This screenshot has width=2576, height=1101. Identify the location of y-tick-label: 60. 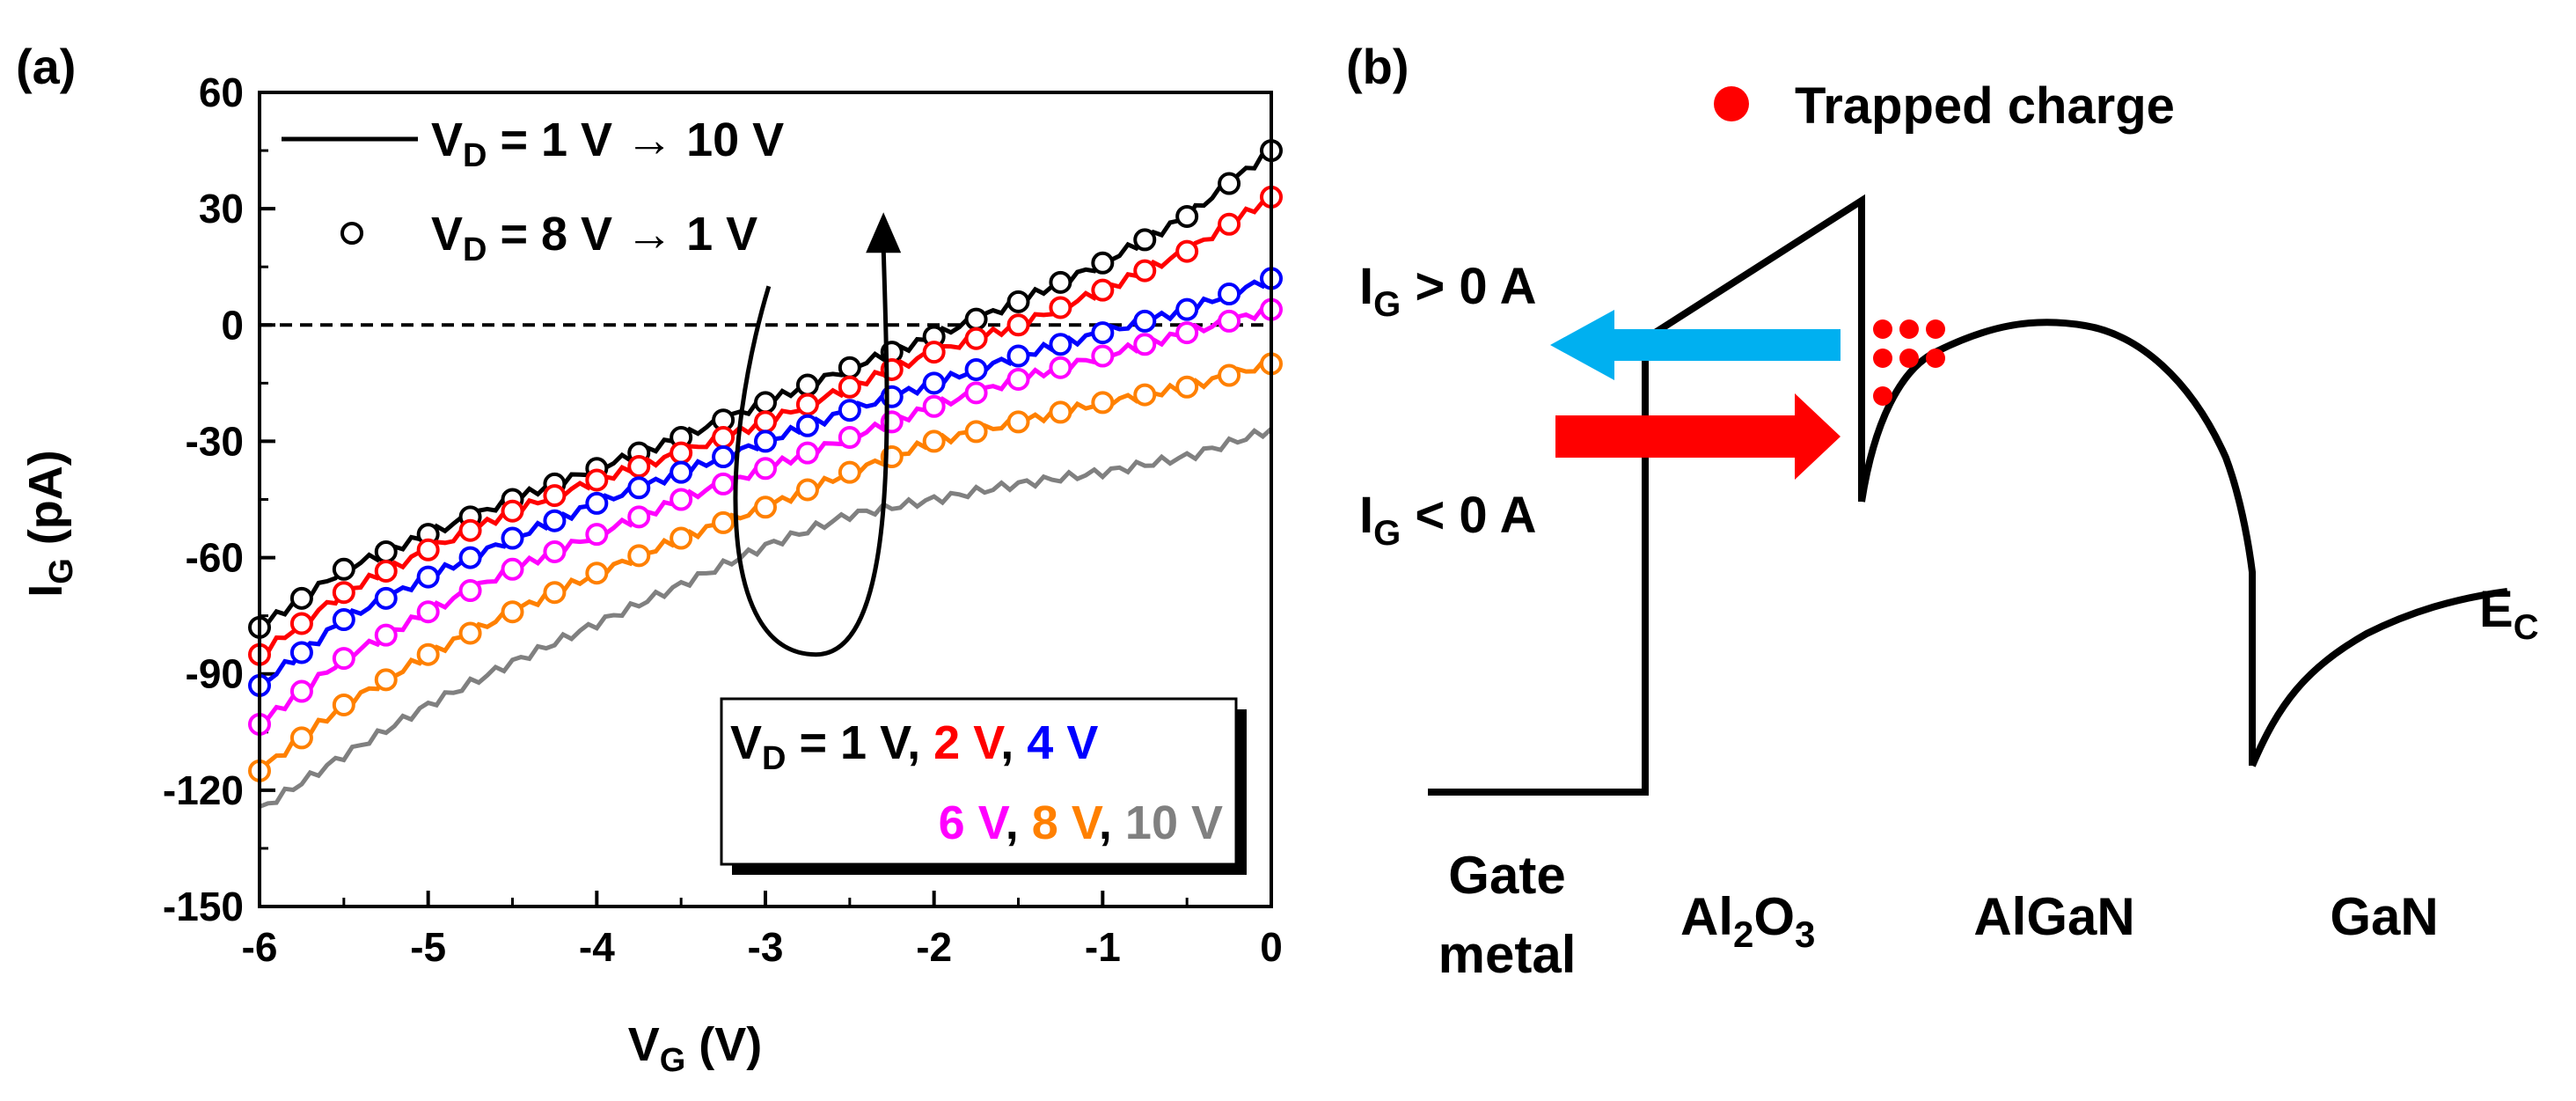
(221, 92).